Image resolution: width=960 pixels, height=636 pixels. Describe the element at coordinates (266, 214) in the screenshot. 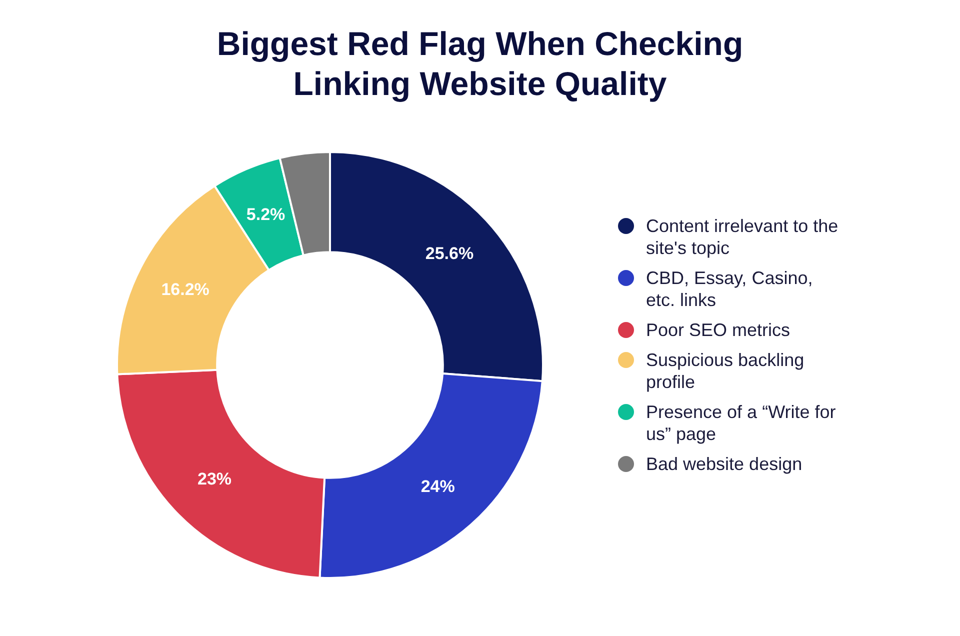

I see `data-label: 5.2%` at that location.